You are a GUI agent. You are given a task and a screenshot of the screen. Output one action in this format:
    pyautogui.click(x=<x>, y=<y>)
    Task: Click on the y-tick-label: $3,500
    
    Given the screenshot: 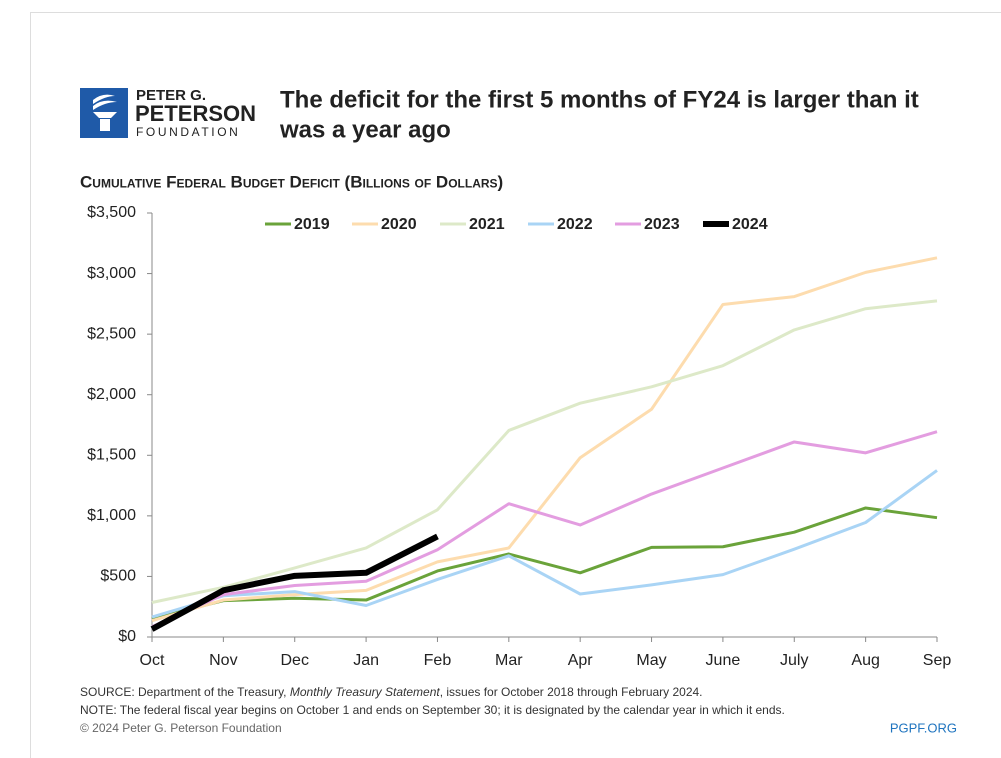 What is the action you would take?
    pyautogui.click(x=111, y=212)
    